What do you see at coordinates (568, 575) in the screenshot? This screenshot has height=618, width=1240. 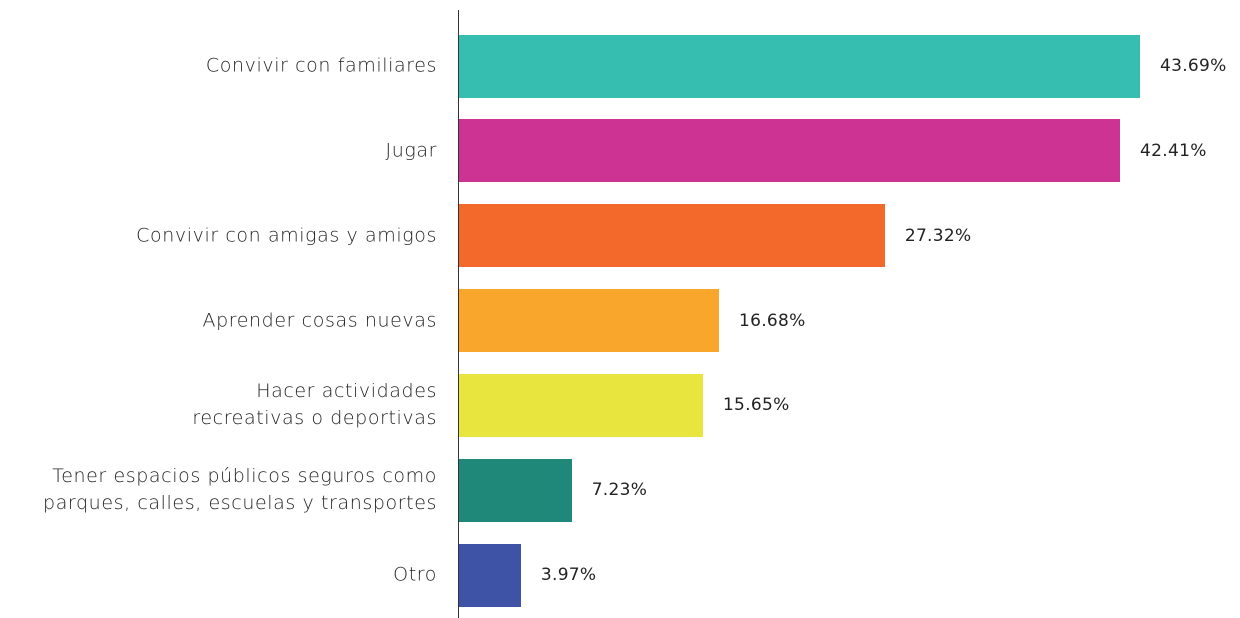 I see `value-label: 3.97%` at bounding box center [568, 575].